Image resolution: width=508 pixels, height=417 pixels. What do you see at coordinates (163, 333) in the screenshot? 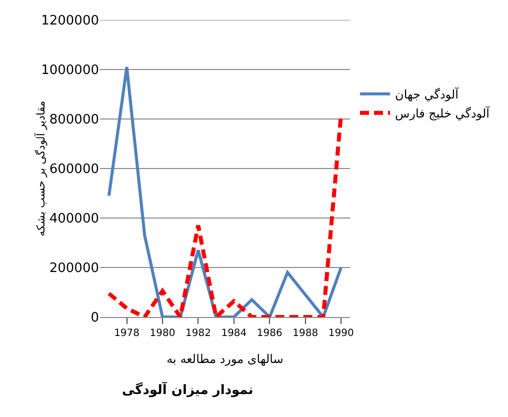
I see `x-tick-label: 1980` at bounding box center [163, 333].